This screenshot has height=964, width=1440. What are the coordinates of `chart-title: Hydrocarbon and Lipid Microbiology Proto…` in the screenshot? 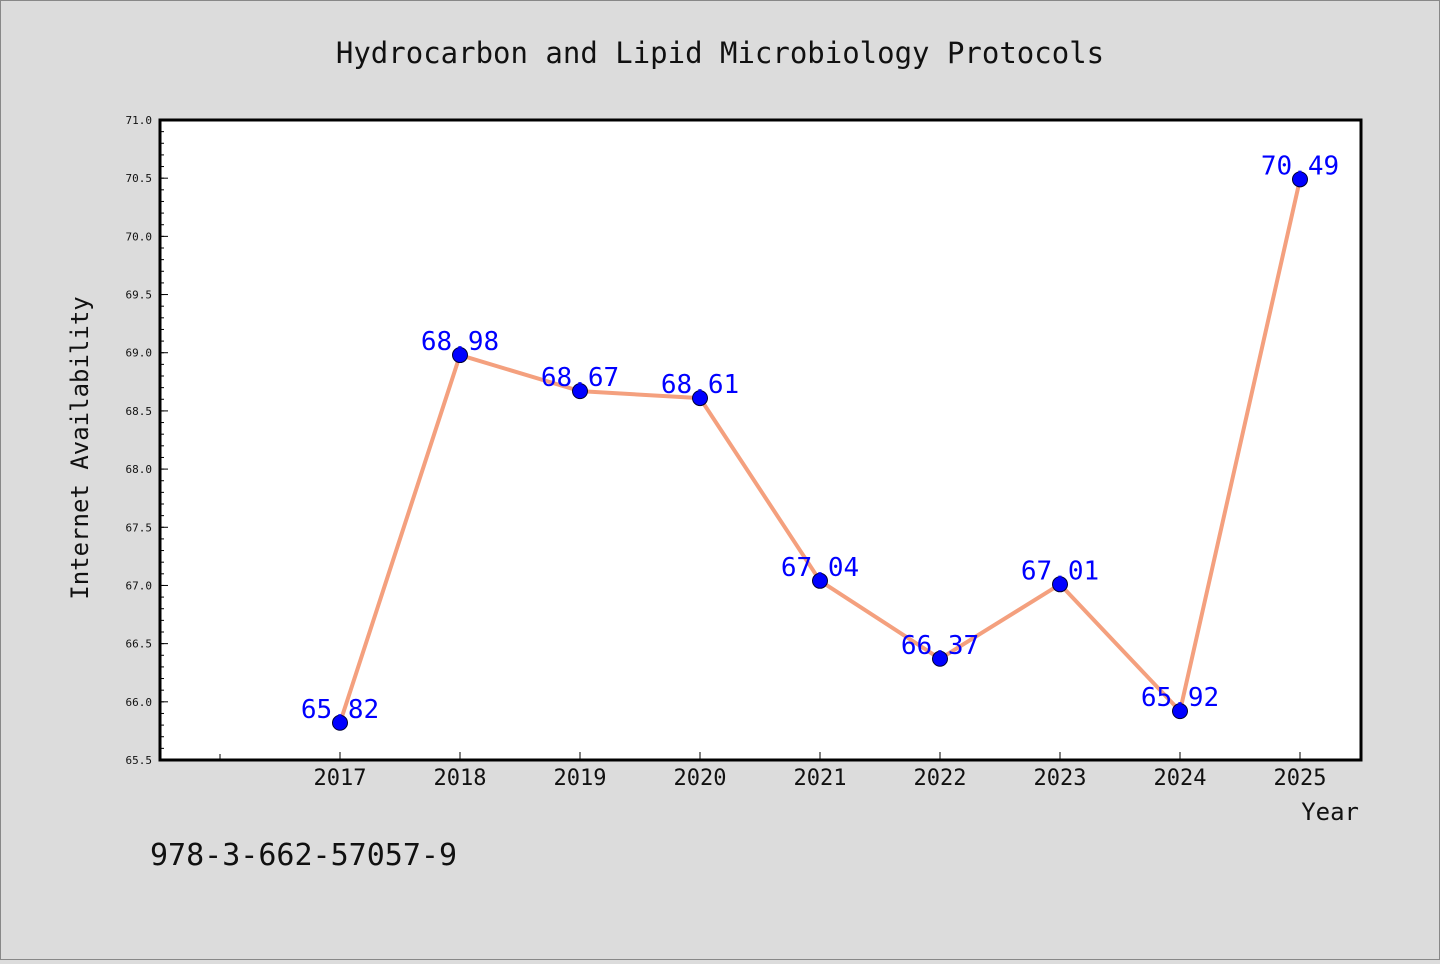 It's located at (720, 53).